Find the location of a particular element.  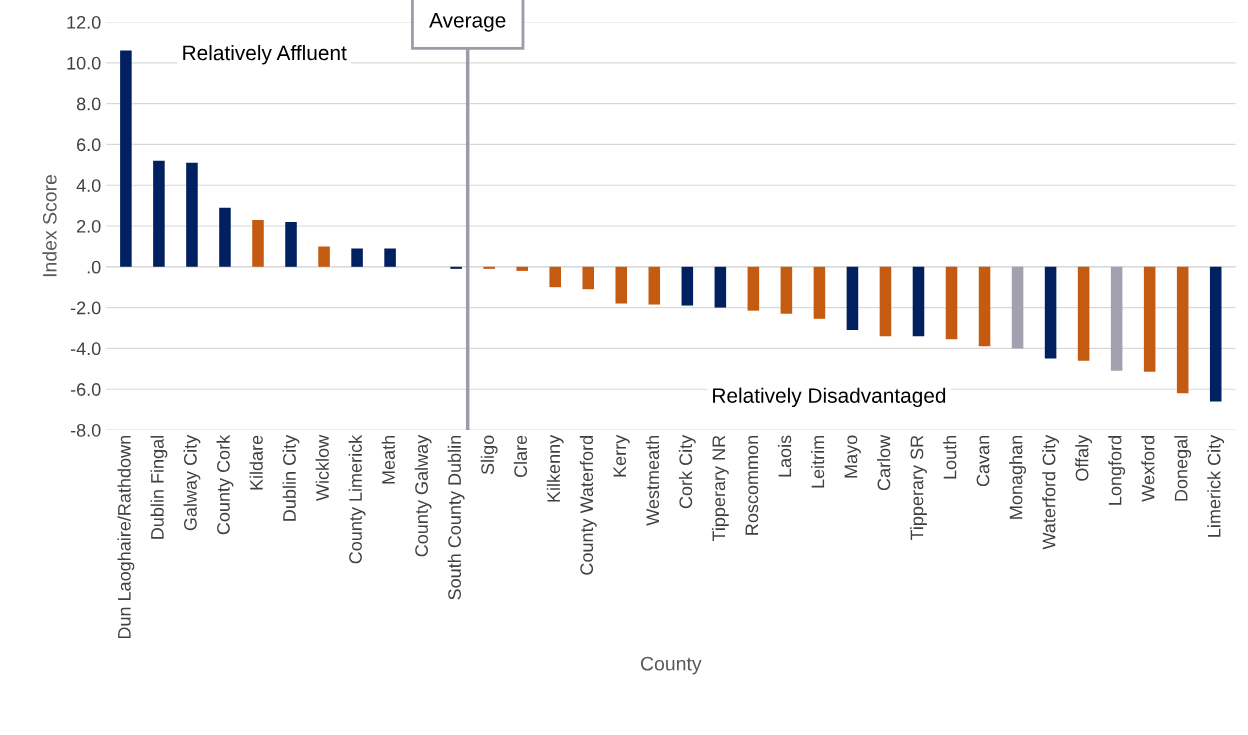

x-tick-label: Mayo is located at coordinates (852, 456).